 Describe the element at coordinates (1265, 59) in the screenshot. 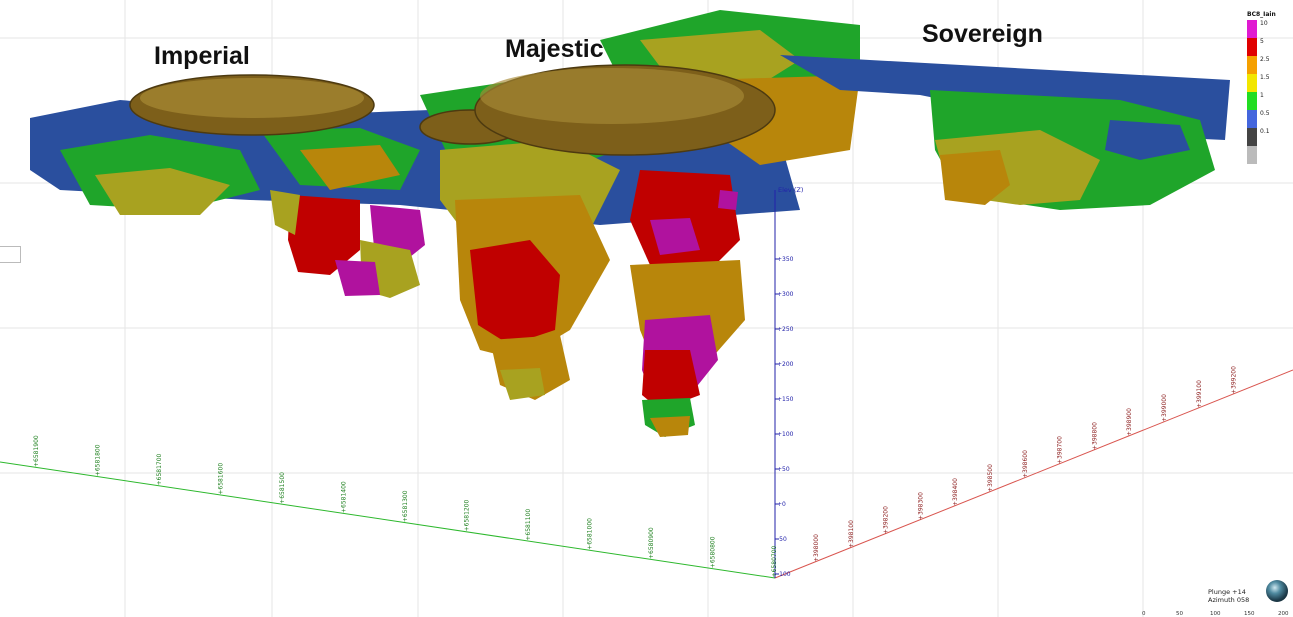

I see `legend-value: 2.5` at that location.